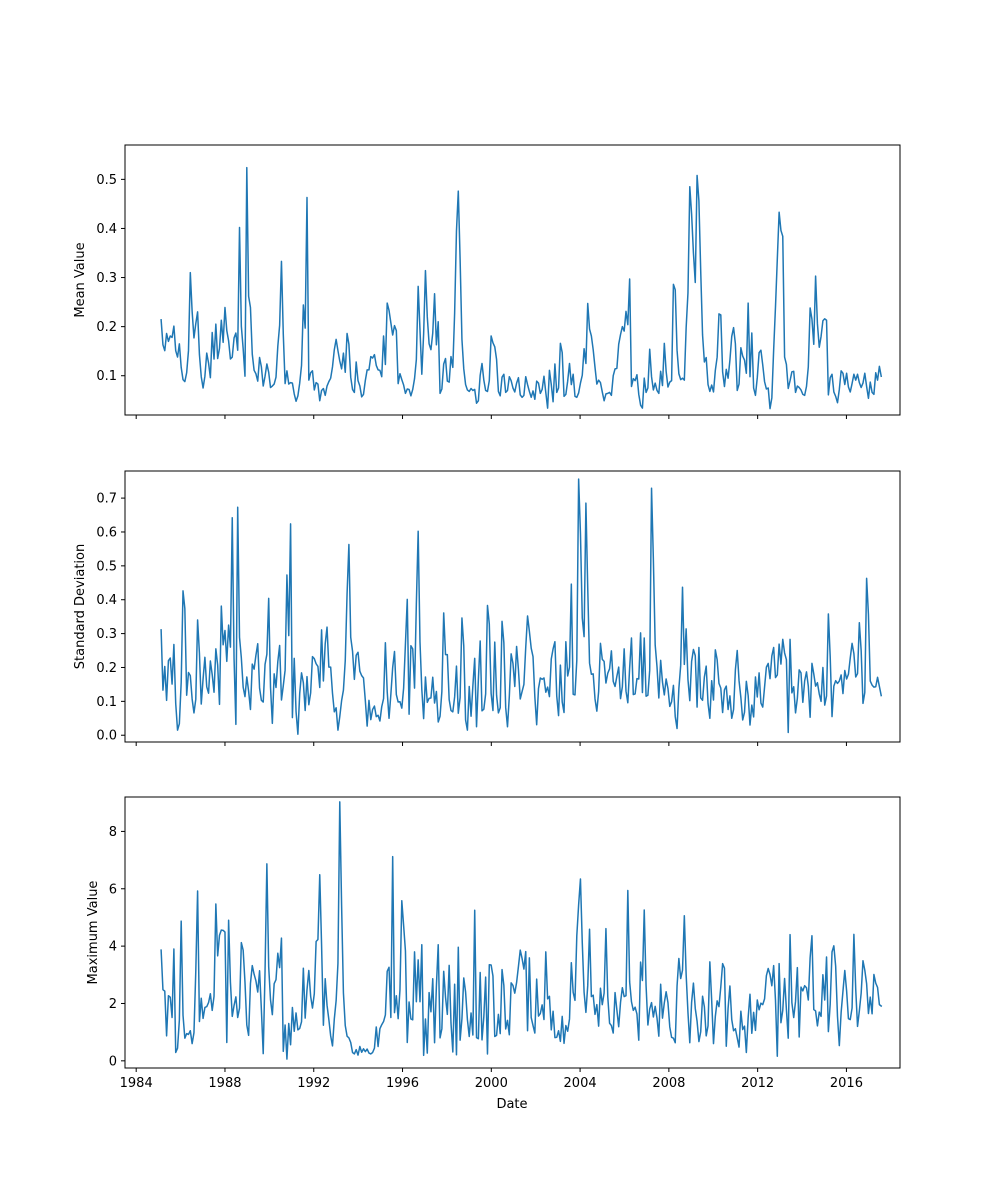 This screenshot has width=1000, height=1204. I want to click on x-tick-label: 2016, so click(846, 1083).